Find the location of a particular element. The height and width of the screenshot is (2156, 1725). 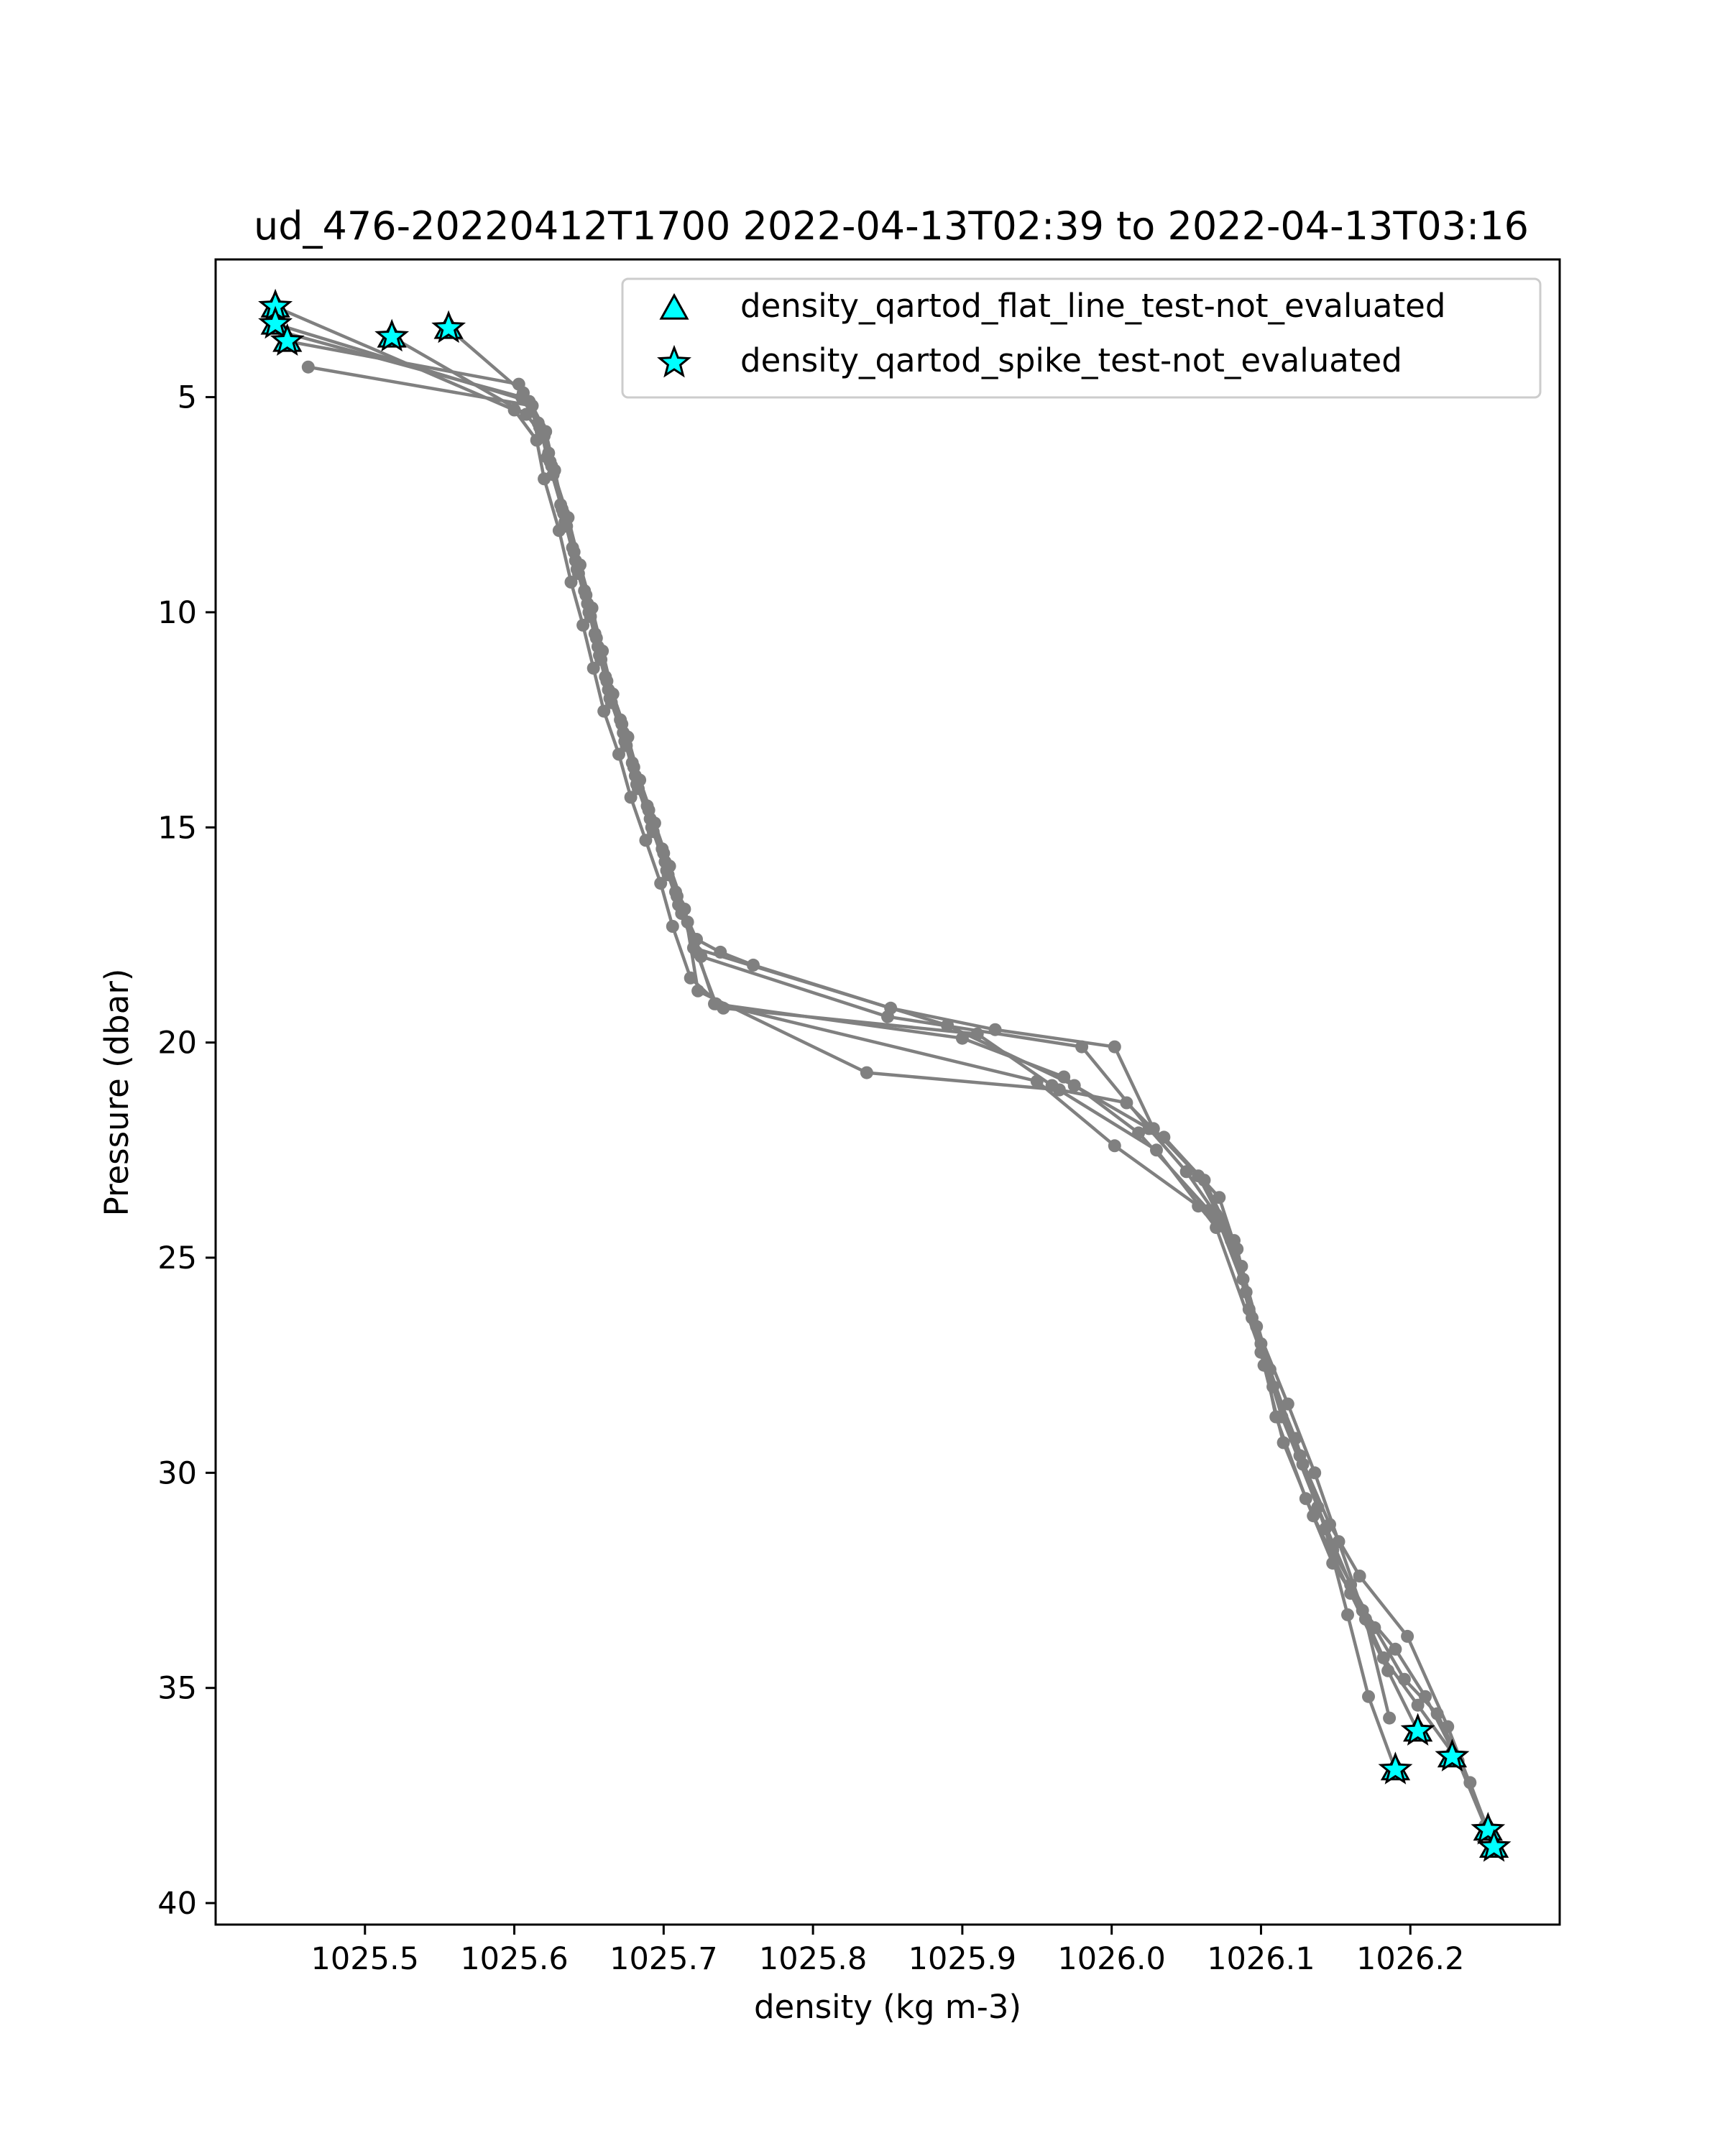

x-tick-label: 1026.1 is located at coordinates (1261, 1959).